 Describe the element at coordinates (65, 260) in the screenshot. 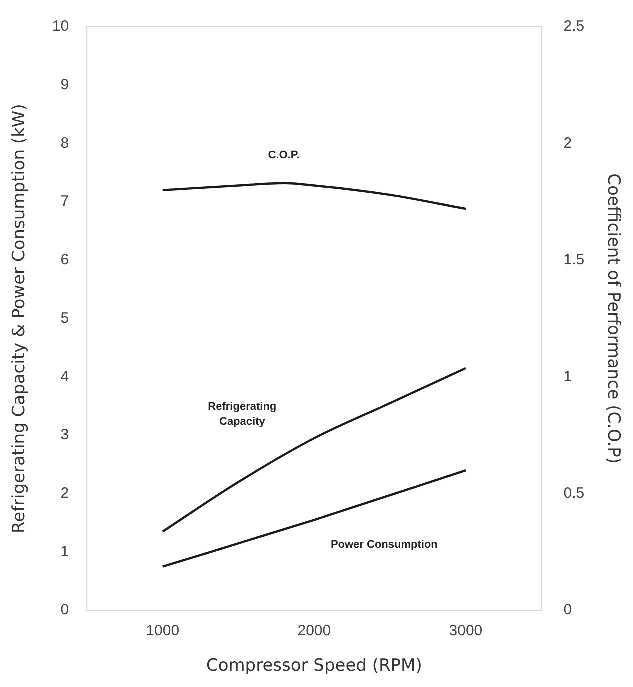

I see `y-tick-label: 6` at that location.